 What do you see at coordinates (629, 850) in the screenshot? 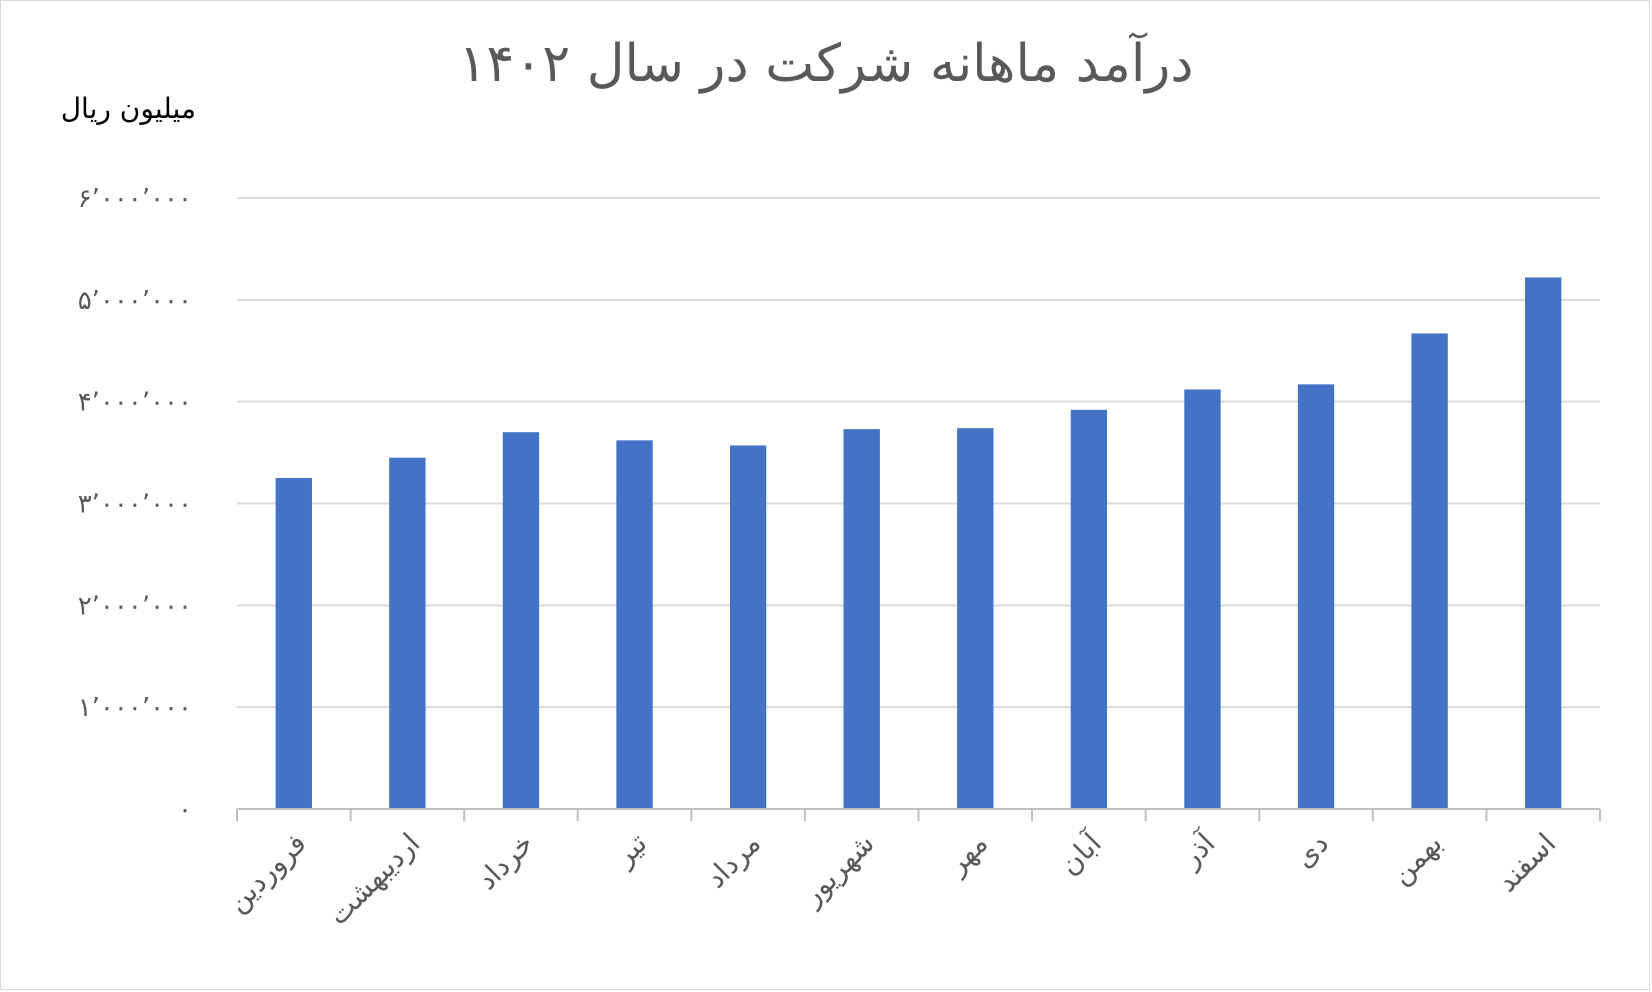
I see `x-category-label: تیر` at bounding box center [629, 850].